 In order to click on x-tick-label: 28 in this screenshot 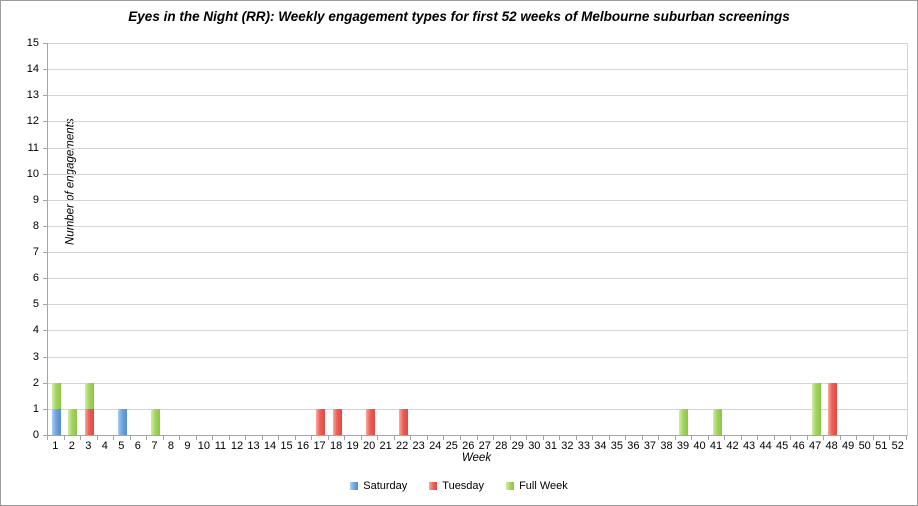, I will do `click(501, 446)`.